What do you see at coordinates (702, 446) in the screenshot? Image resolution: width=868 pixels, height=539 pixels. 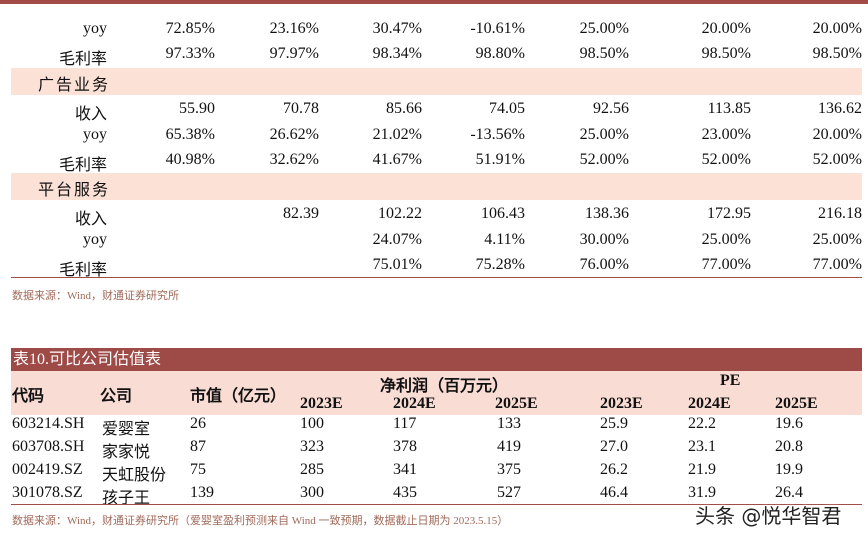 I see `cell: 23.1` at bounding box center [702, 446].